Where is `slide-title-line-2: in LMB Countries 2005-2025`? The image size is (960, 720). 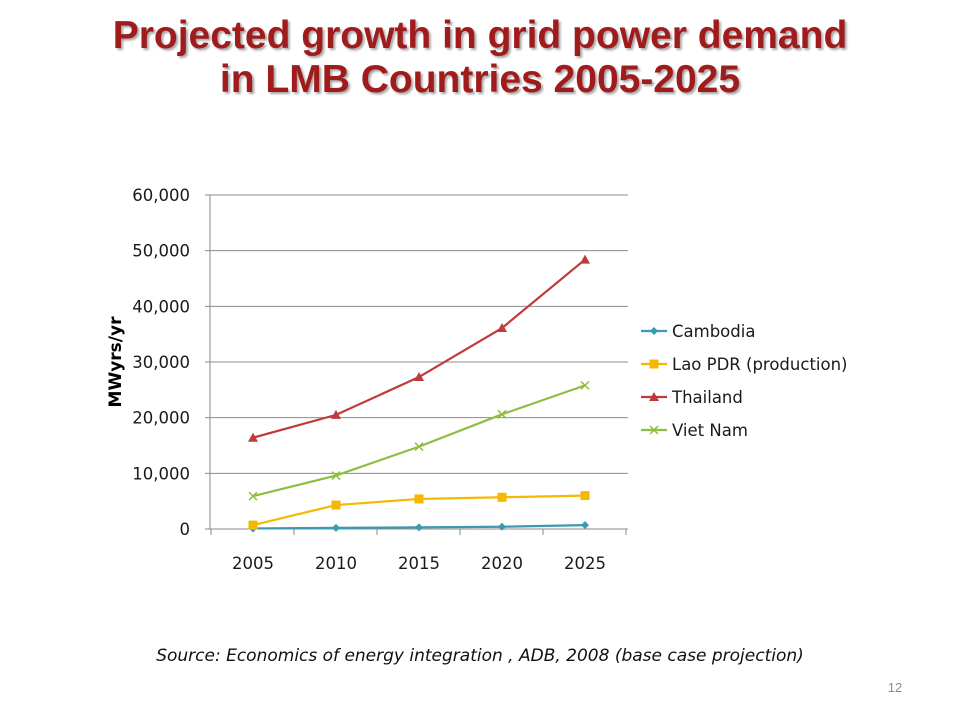
slide-title-line-2: in LMB Countries 2005-2025 is located at coordinates (480, 79).